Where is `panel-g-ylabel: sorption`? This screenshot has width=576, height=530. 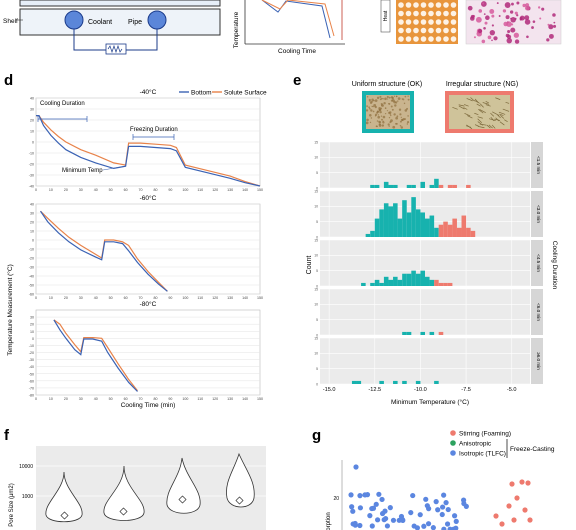 panel-g-ylabel: sorption is located at coordinates (329, 521).